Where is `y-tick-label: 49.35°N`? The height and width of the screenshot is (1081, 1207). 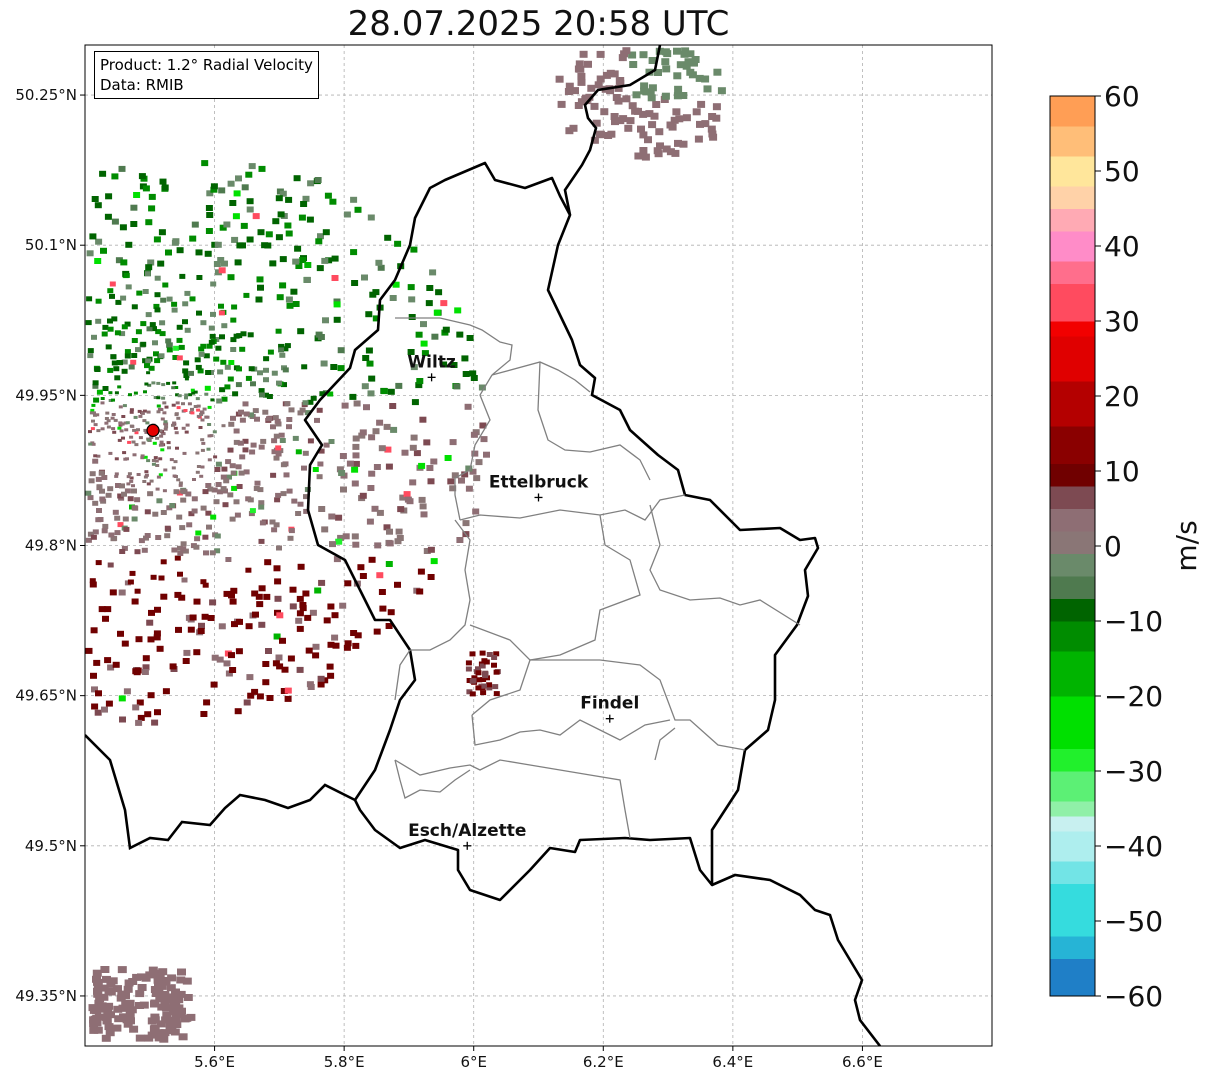
y-tick-label: 49.35°N is located at coordinates (46, 996).